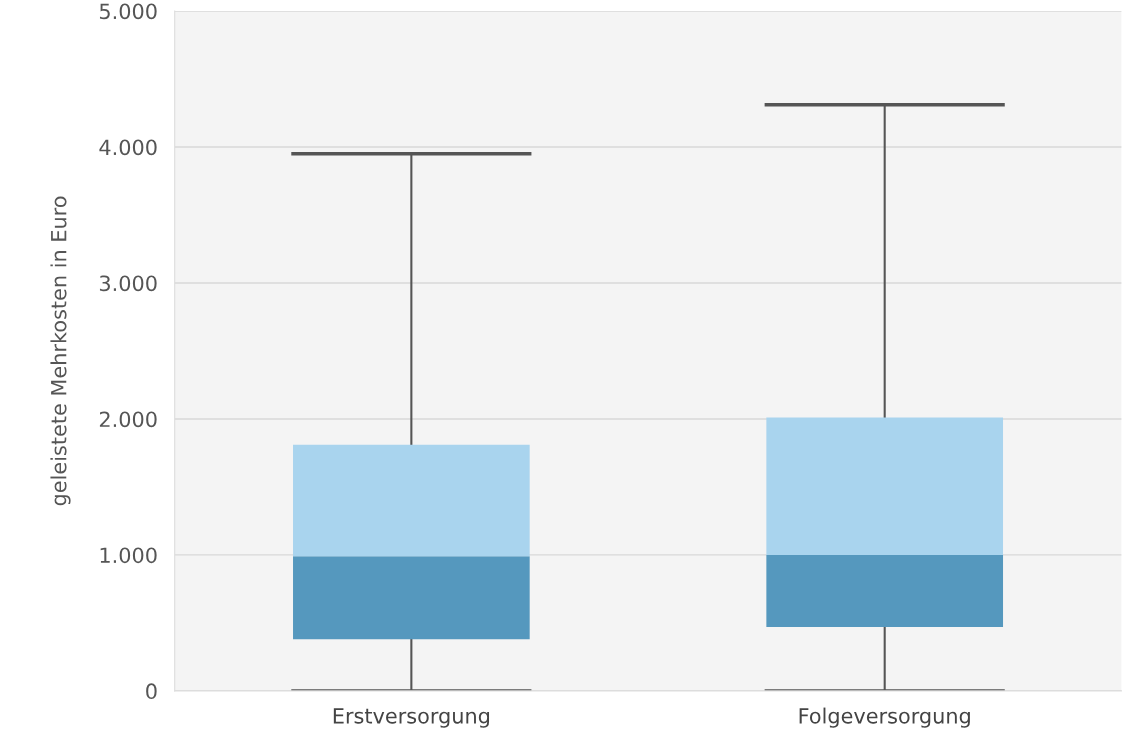 The width and height of the screenshot is (1127, 735). I want to click on y-tick-label: 1.000, so click(128, 555).